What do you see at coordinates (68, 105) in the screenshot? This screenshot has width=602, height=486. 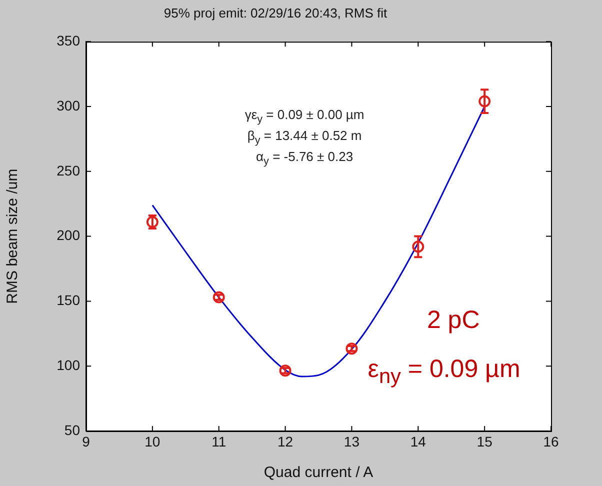 I see `y-tick-label: 300` at bounding box center [68, 105].